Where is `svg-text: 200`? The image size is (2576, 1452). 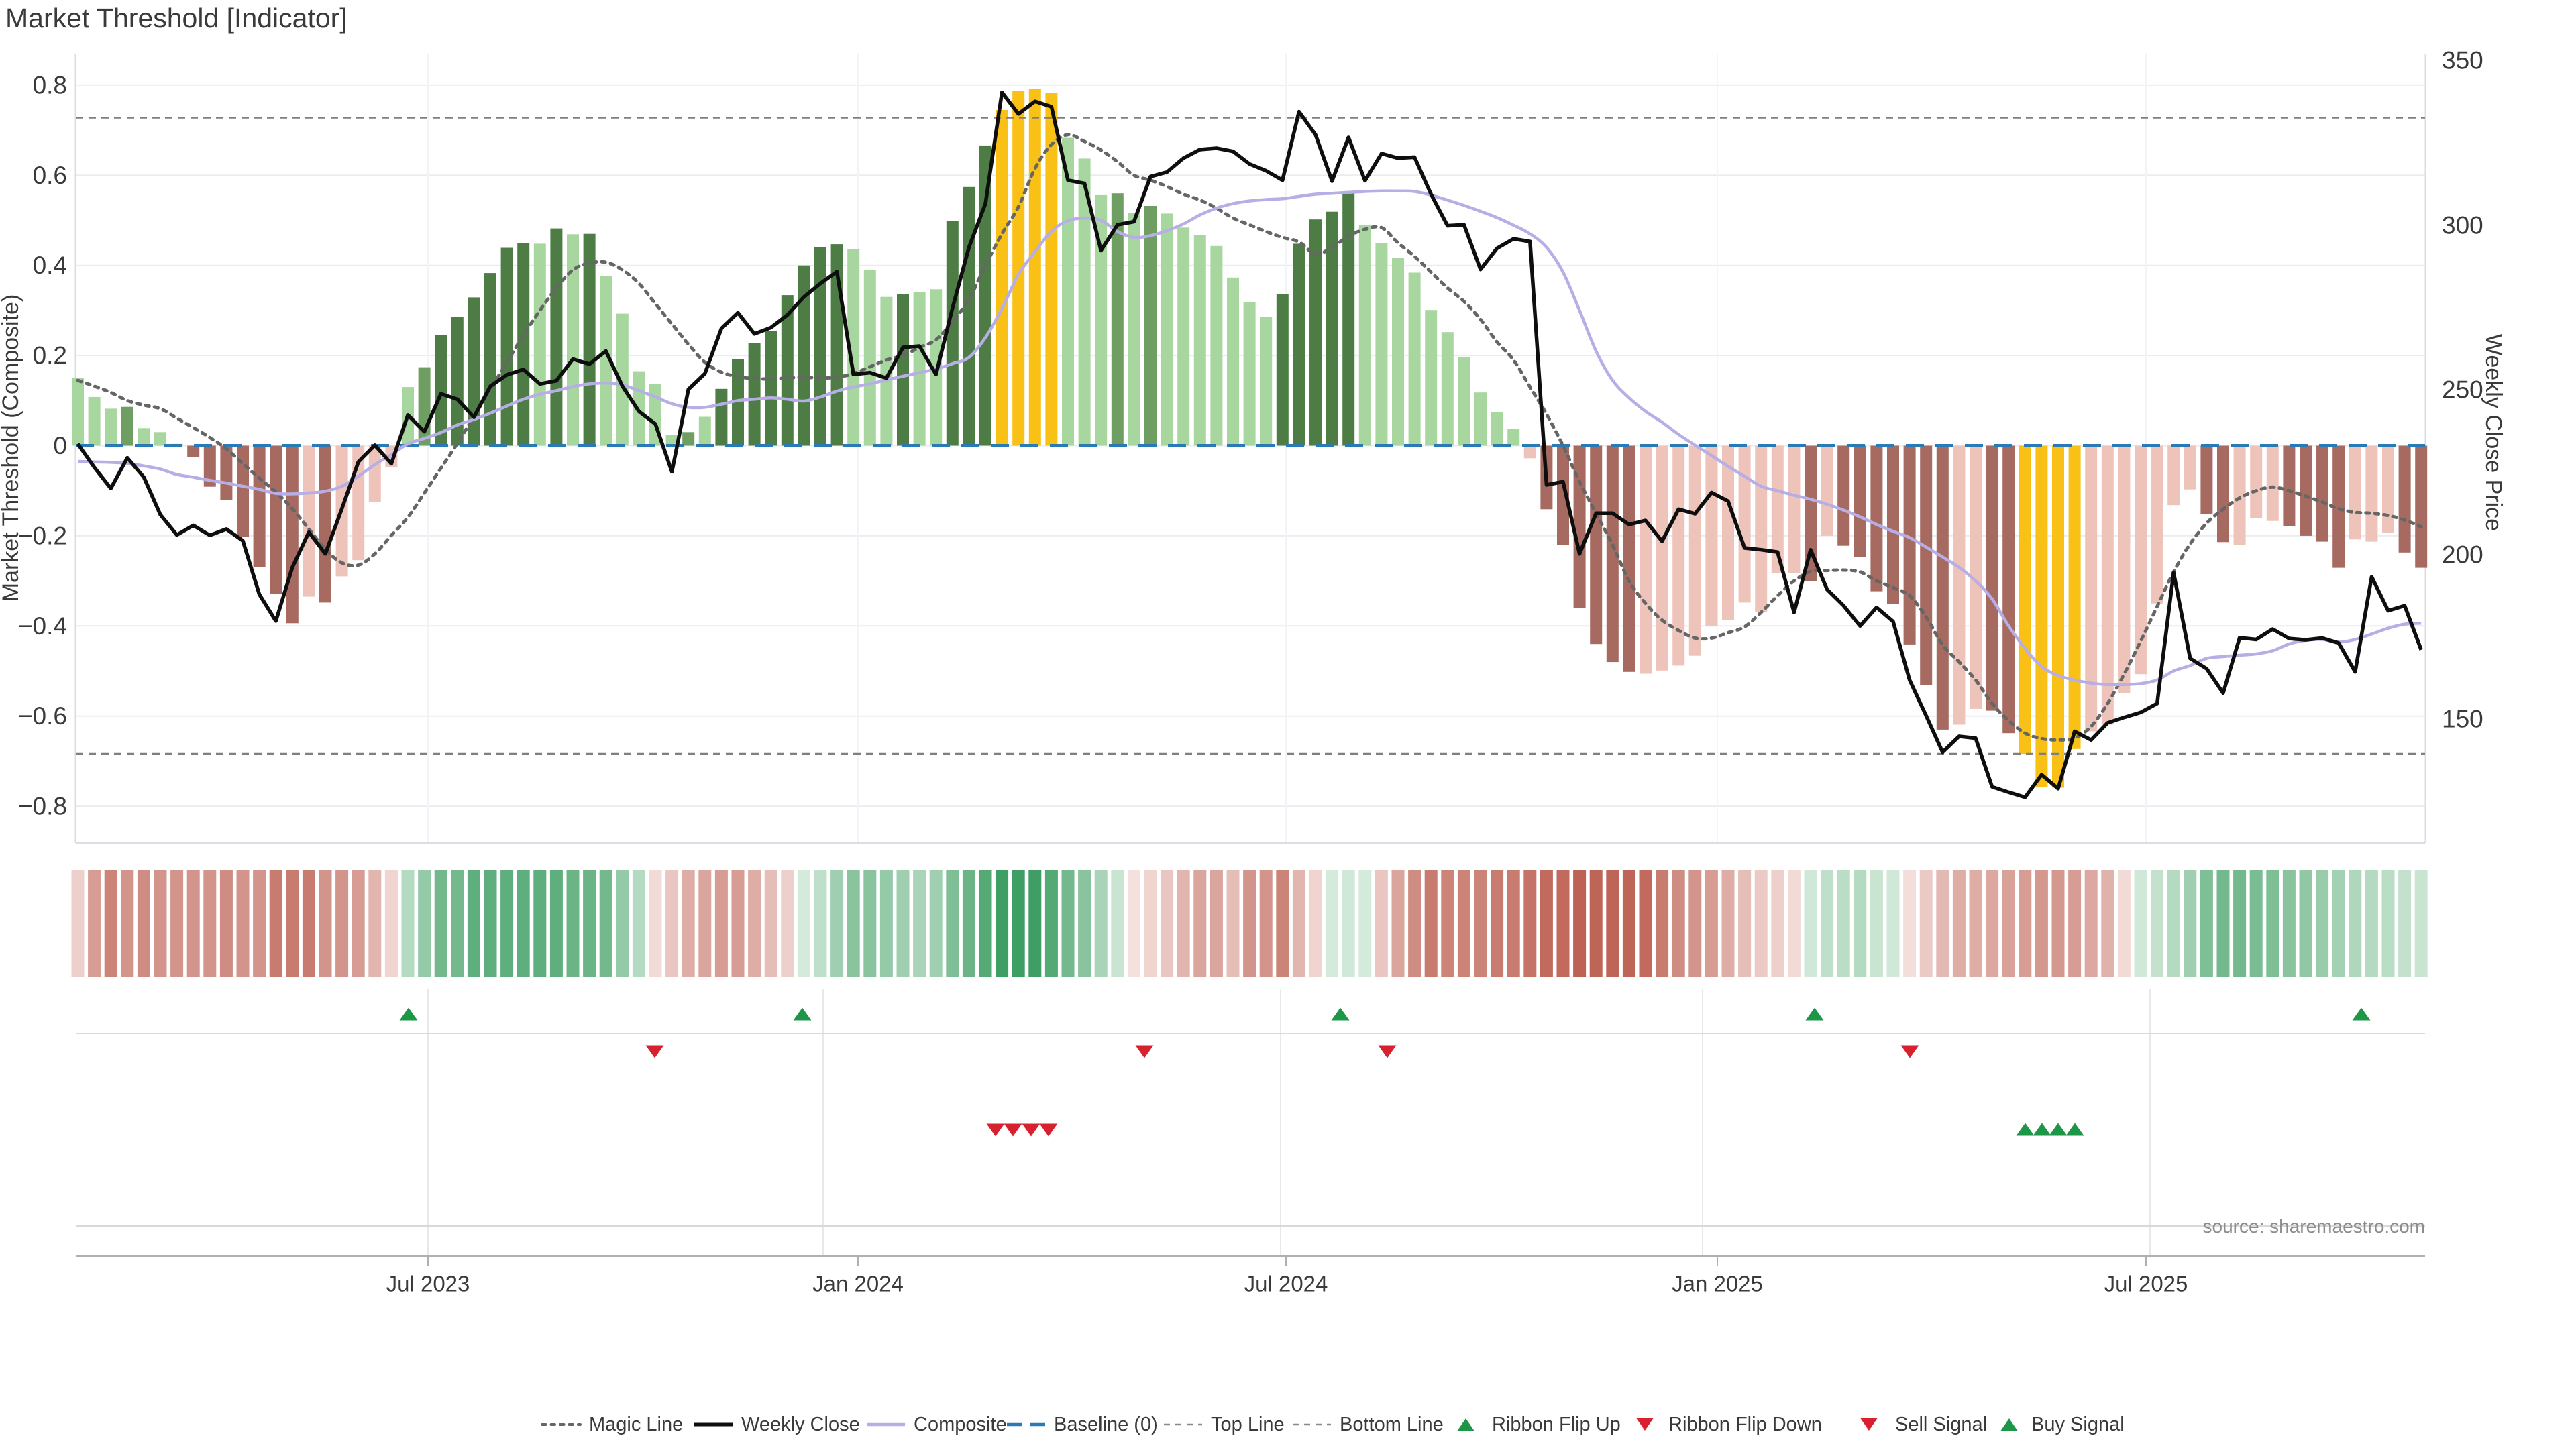 svg-text: 200 is located at coordinates (2462, 555).